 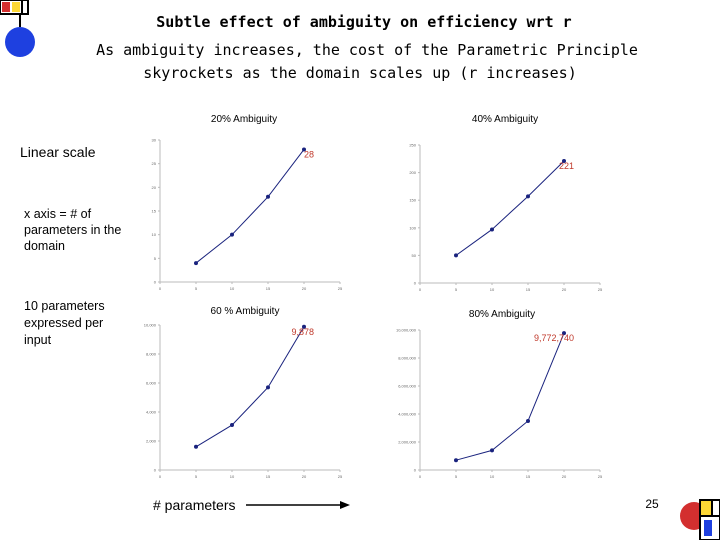 I want to click on data-label: 9,878, so click(x=302, y=332).